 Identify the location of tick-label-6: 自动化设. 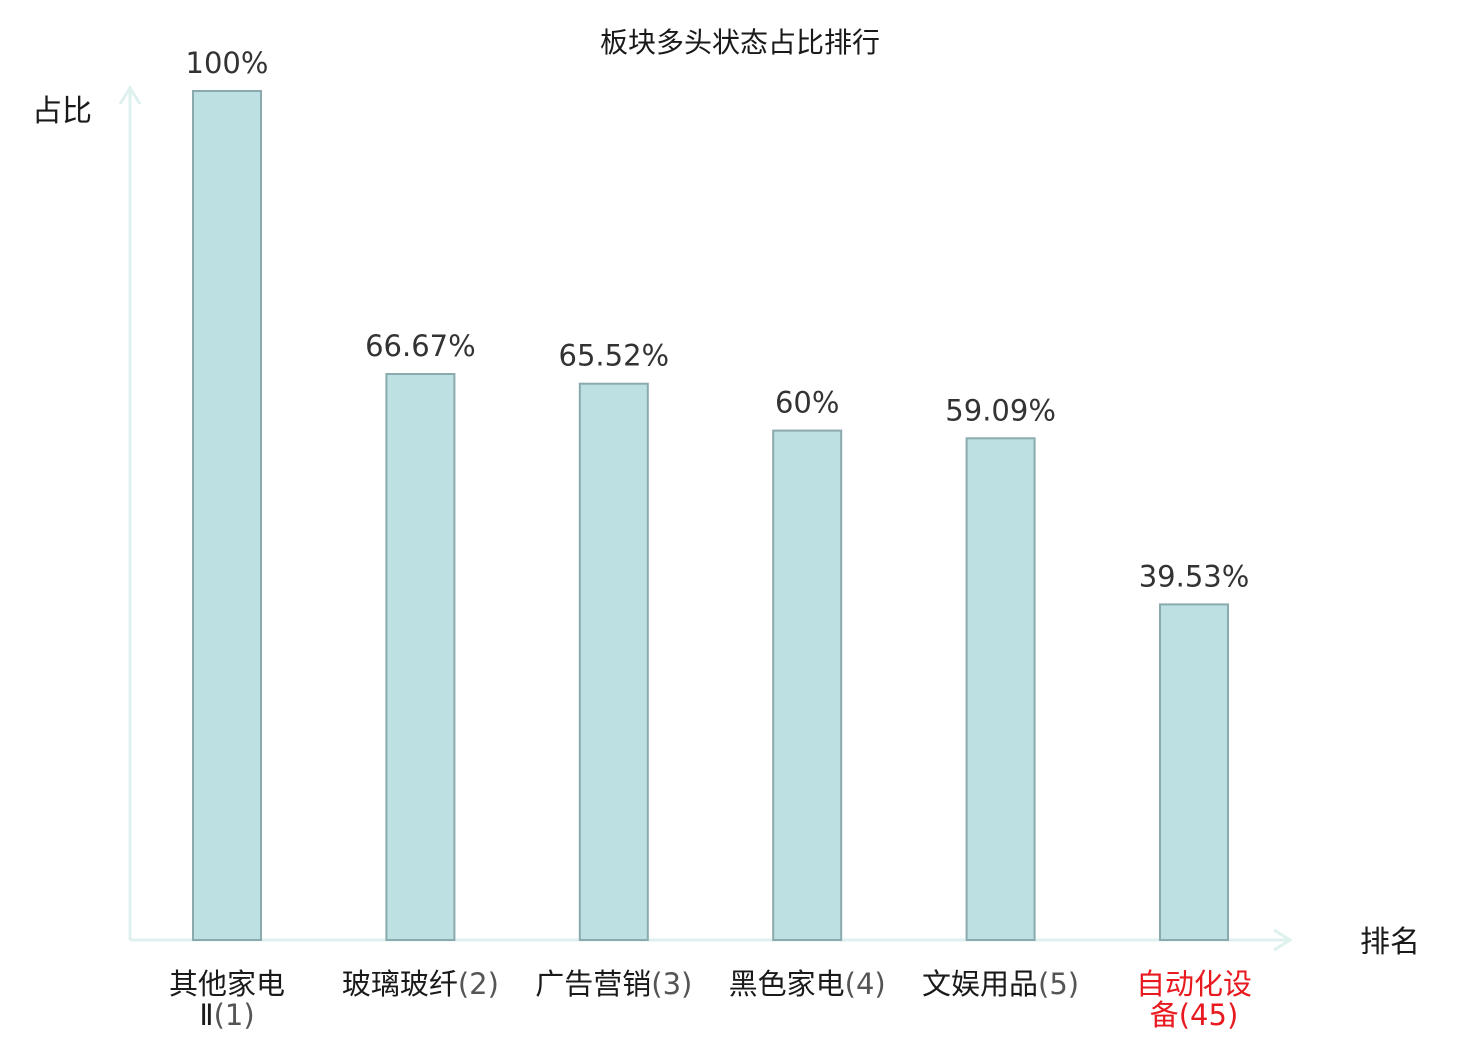
(1194, 984).